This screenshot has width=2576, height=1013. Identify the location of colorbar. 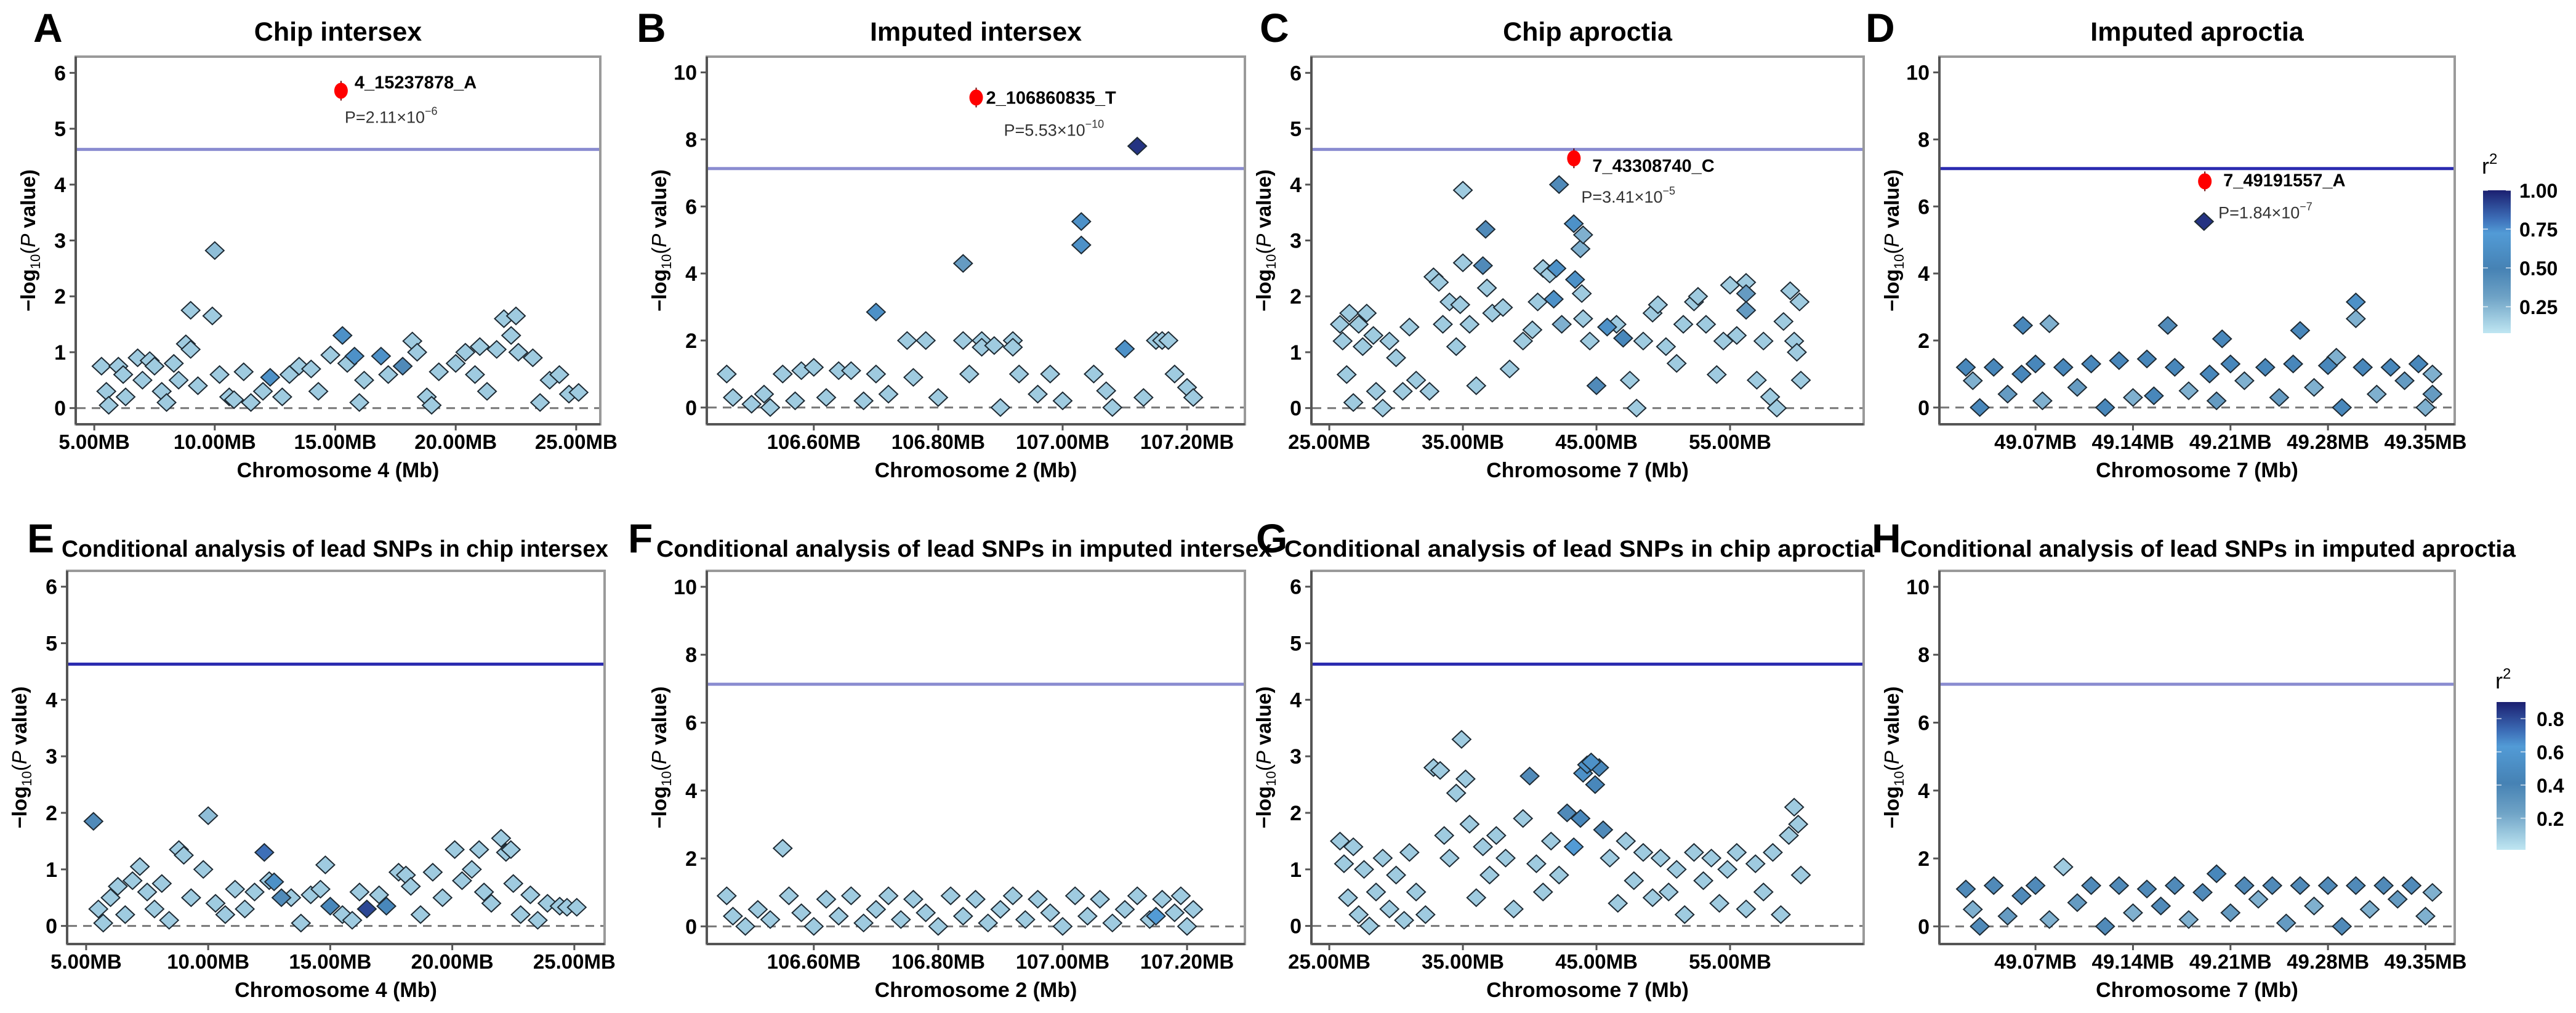
(2511, 776).